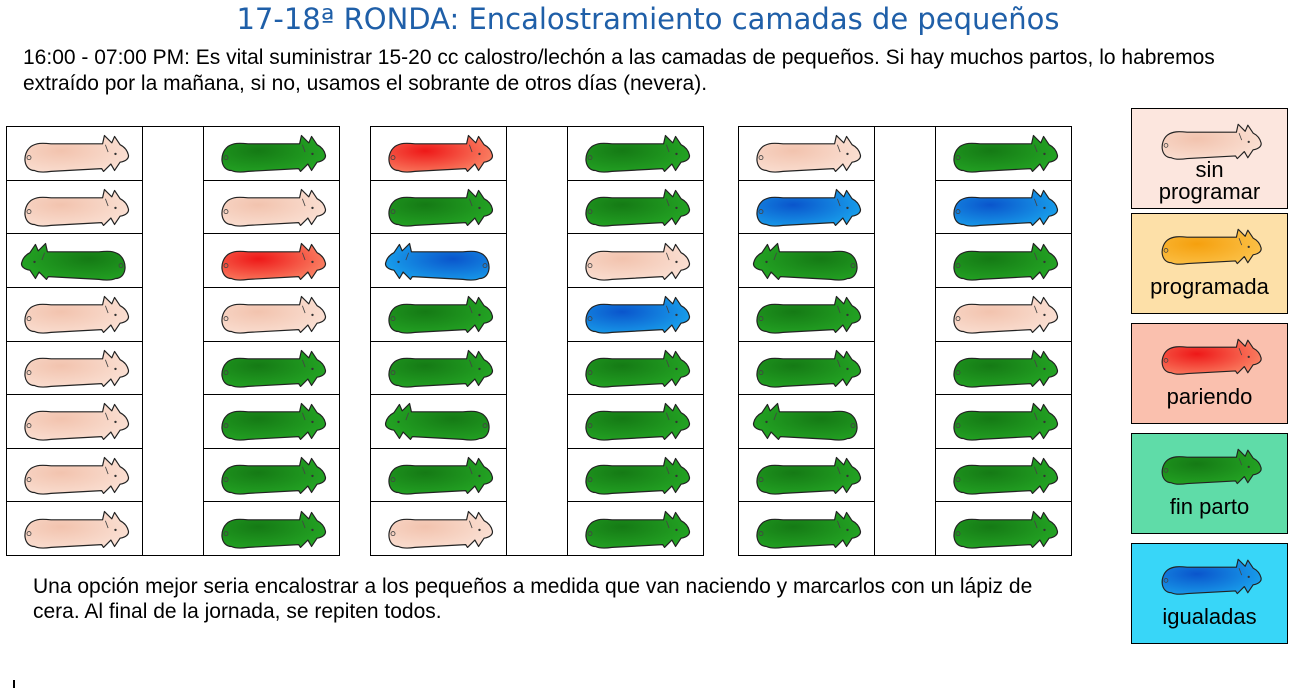 Image resolution: width=1296 pixels, height=688 pixels. I want to click on legend-label: pariendo, so click(1209, 396).